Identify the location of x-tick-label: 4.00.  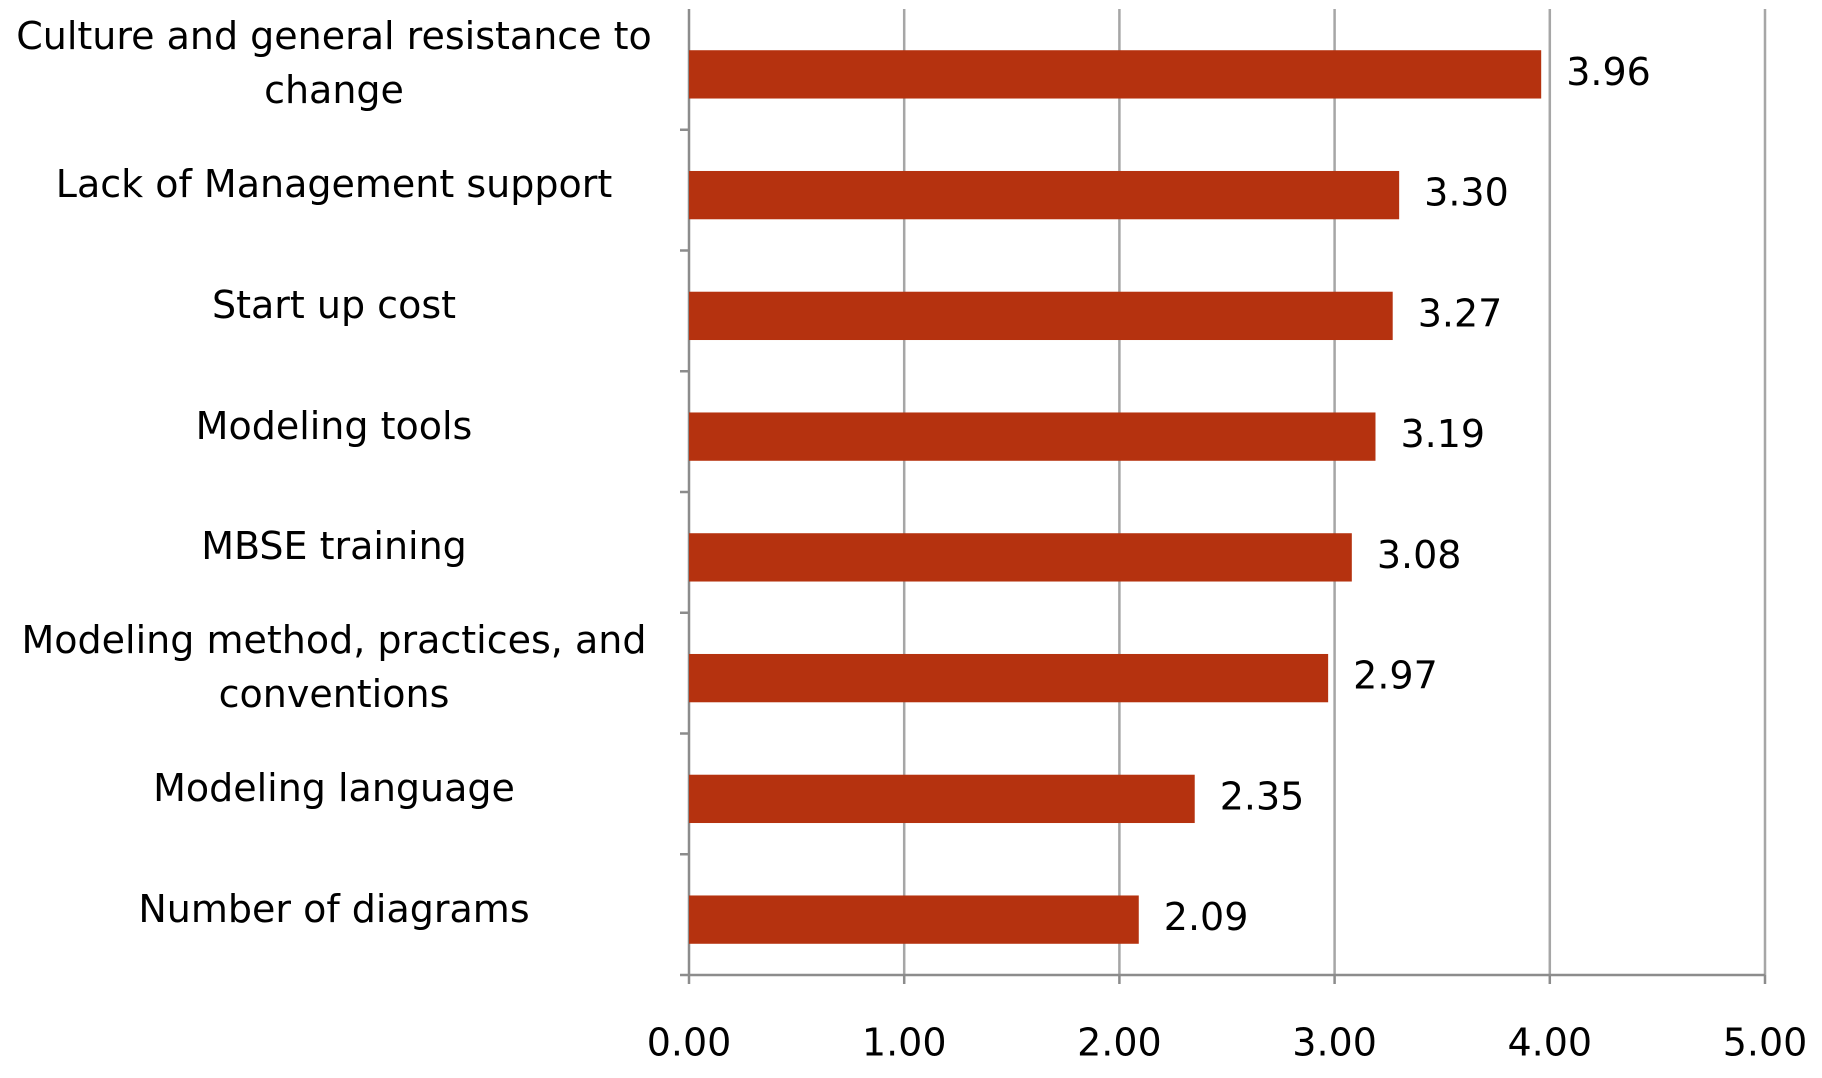
(1549, 1043).